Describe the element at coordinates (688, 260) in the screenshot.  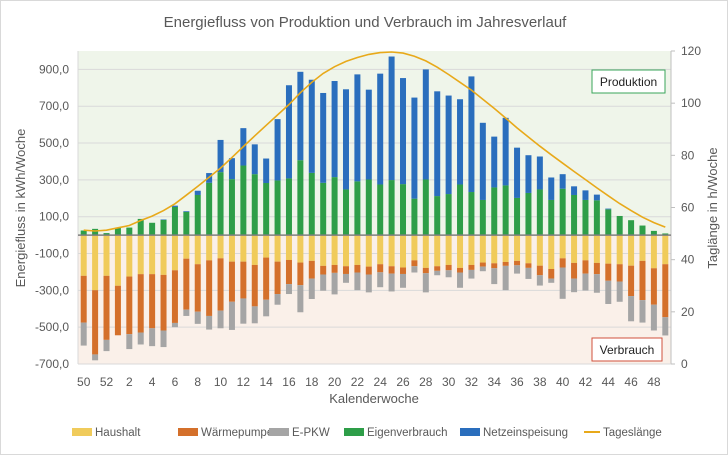
I see `y2-tick-label: 40` at that location.